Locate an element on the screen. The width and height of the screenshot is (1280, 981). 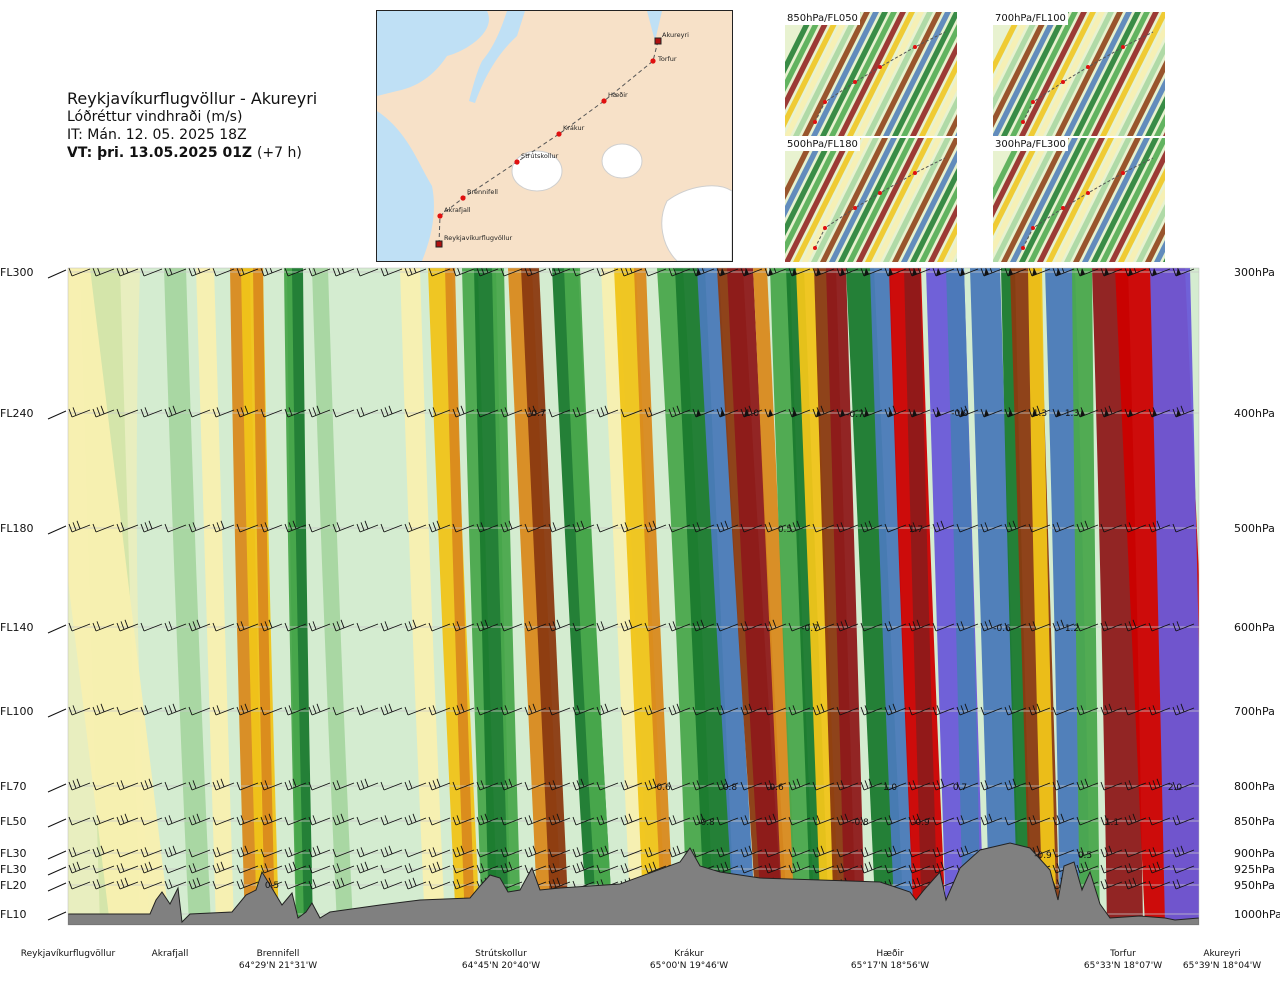
location-name: Hæðir is located at coordinates (890, 954).